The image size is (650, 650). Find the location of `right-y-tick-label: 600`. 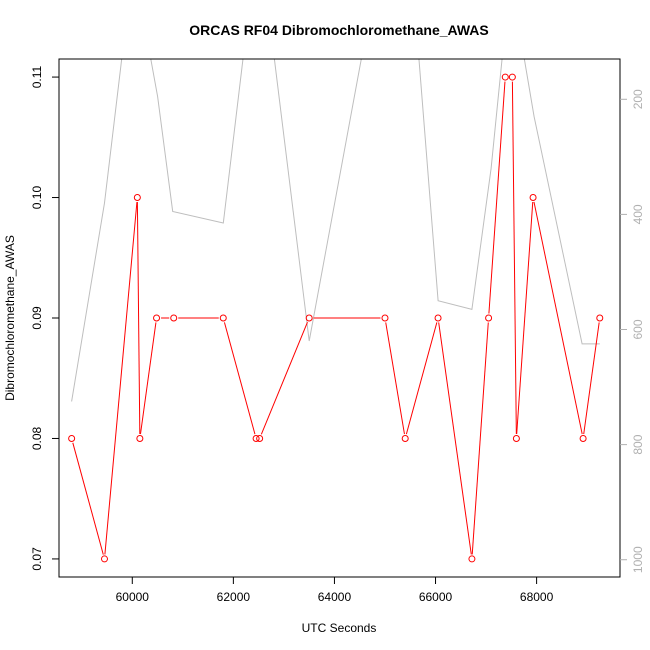

right-y-tick-label: 600 is located at coordinates (638, 329).